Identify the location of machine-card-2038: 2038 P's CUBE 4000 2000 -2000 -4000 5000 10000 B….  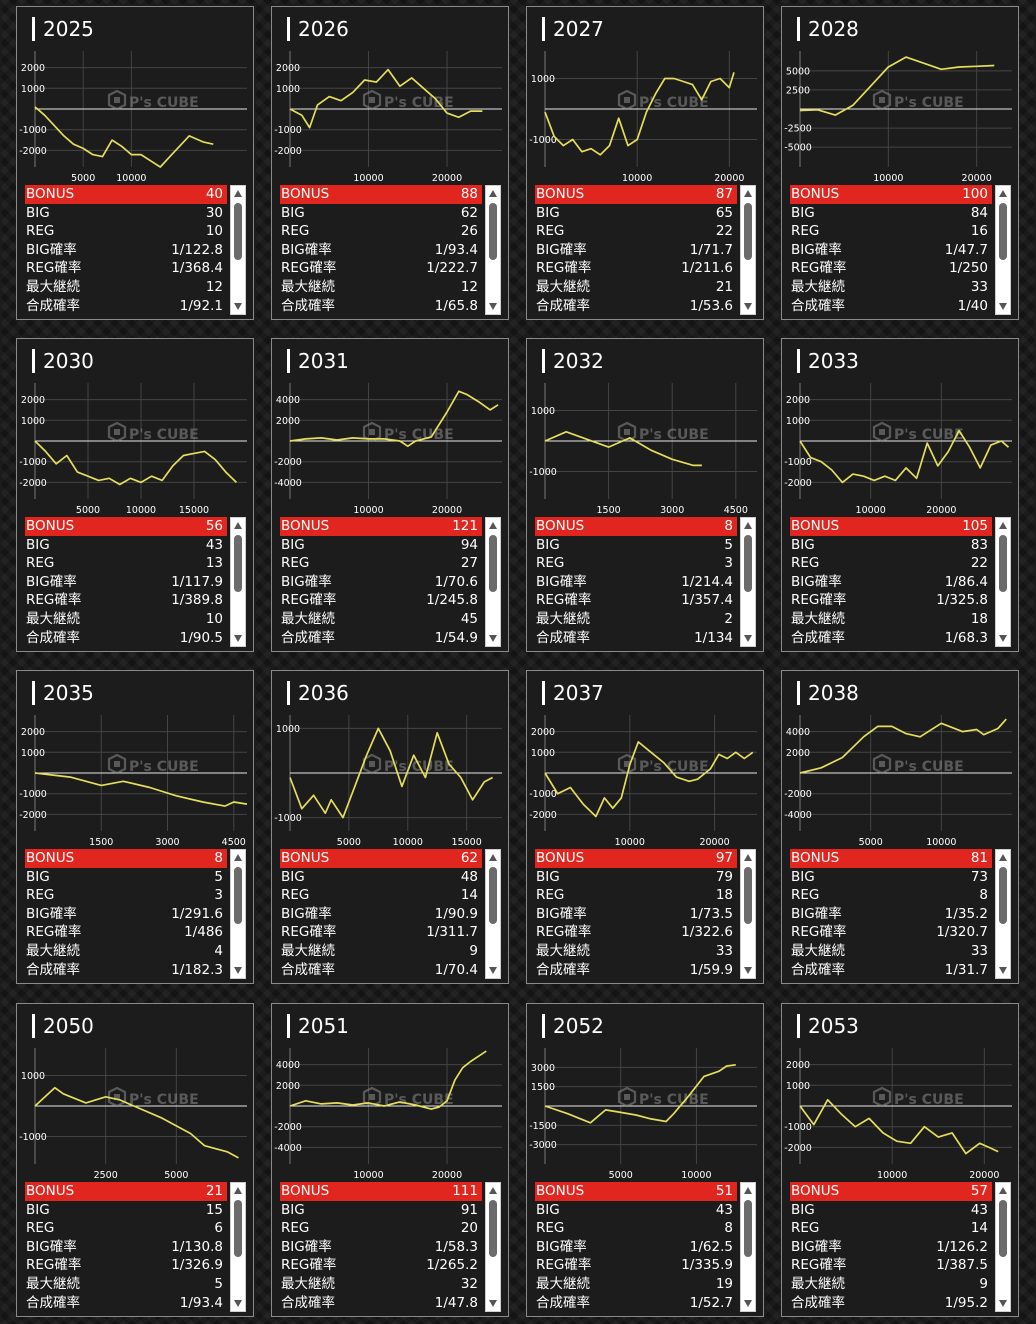
(900, 827).